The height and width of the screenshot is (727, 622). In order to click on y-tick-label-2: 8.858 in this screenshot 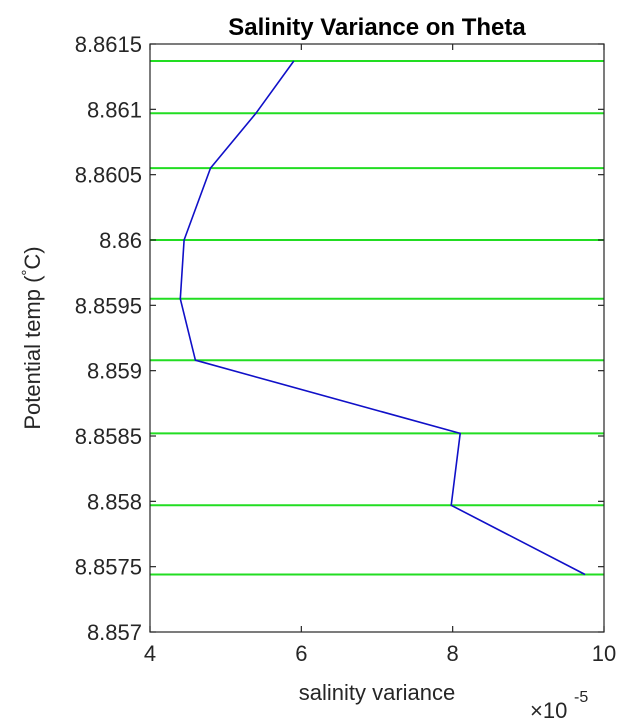, I will do `click(114, 501)`.